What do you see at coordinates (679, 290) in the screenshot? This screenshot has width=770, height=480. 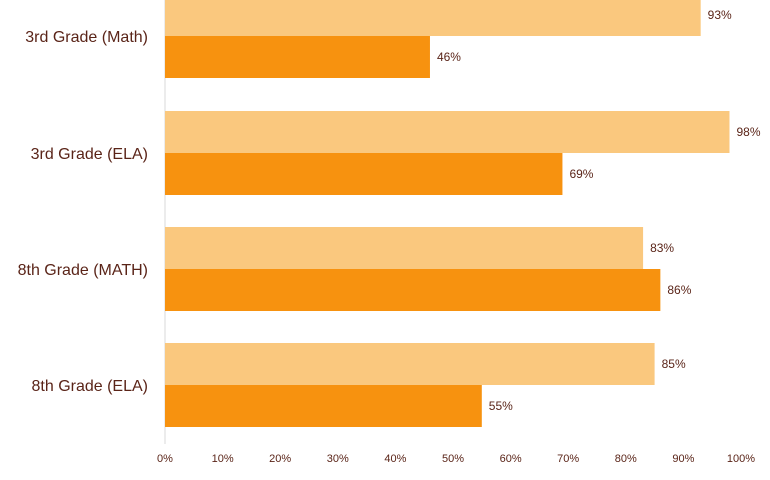 I see `data-label-2-3: 86%` at bounding box center [679, 290].